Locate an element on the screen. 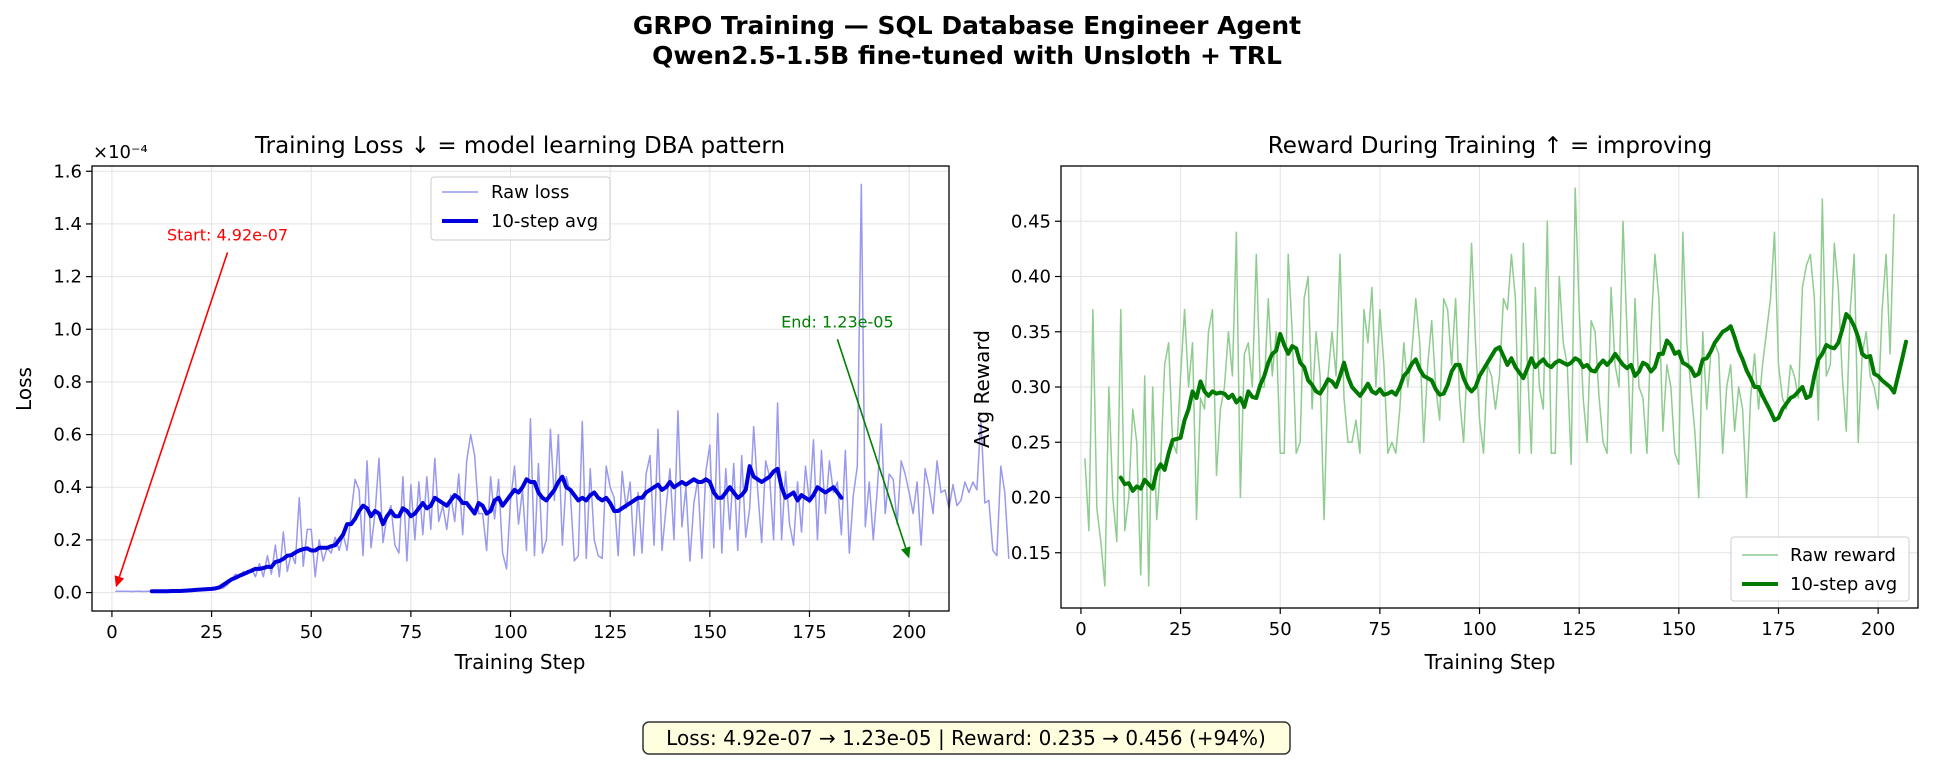  reward-x-tick-label: 100 is located at coordinates (1479, 629).